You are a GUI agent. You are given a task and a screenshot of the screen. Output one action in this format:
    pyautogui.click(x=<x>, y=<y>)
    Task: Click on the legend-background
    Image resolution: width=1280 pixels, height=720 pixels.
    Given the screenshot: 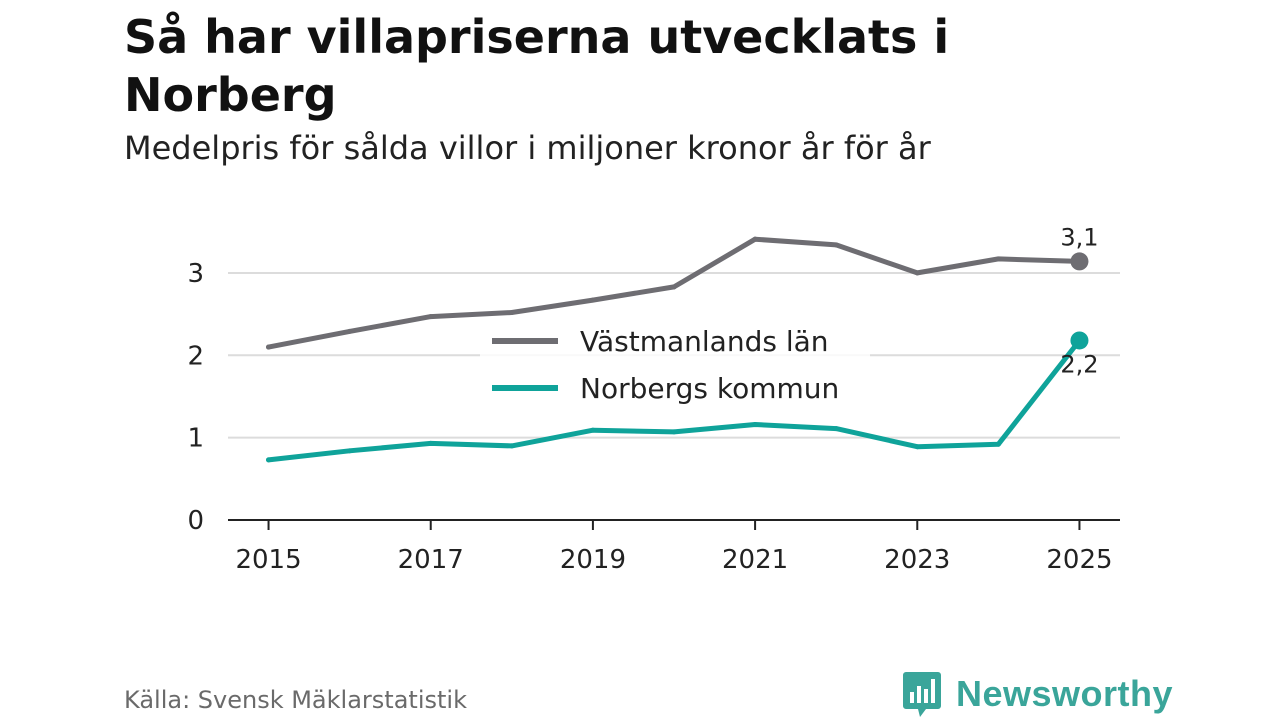 What is the action you would take?
    pyautogui.click(x=675, y=364)
    